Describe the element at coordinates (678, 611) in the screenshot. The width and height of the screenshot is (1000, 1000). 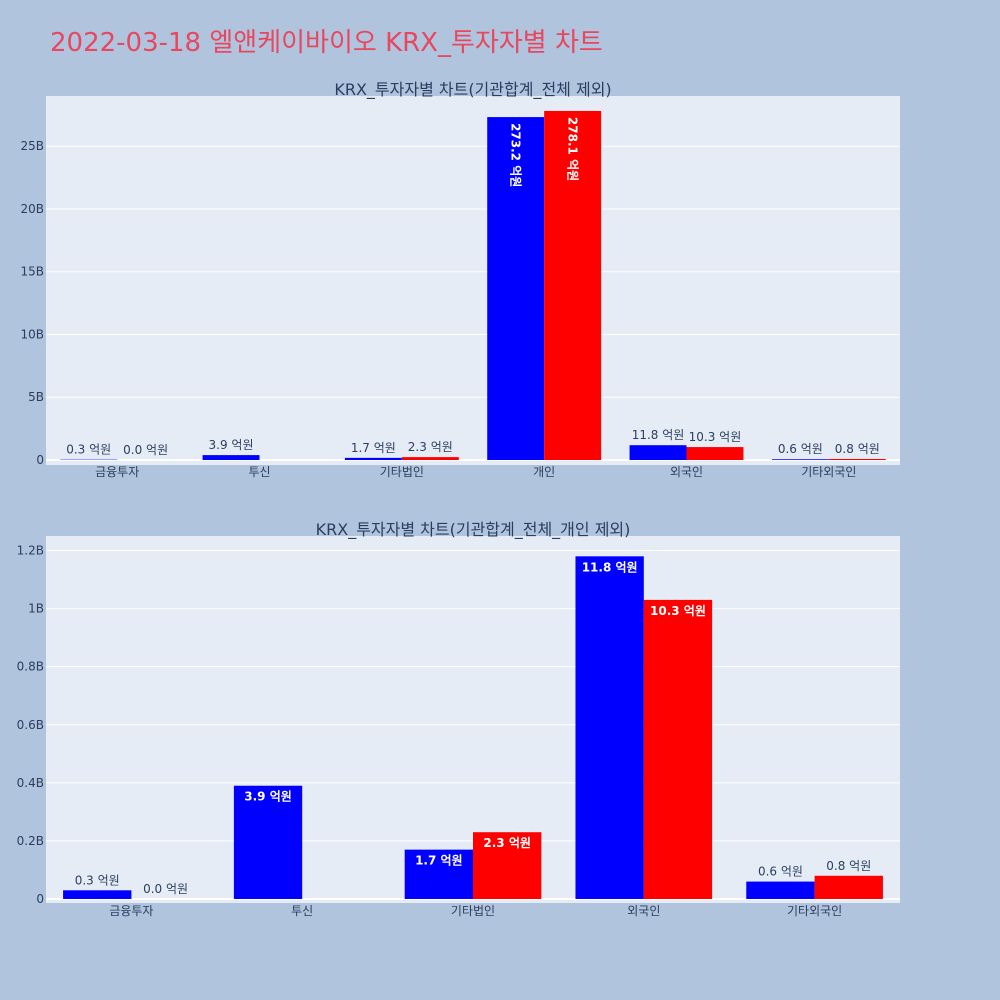
I see `chart2-data-label: 10.3 억원` at that location.